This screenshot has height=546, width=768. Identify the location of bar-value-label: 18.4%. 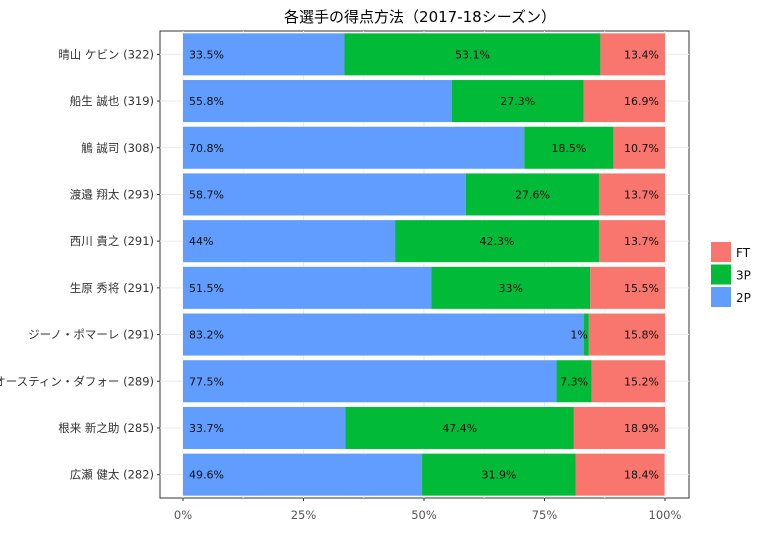
(641, 475).